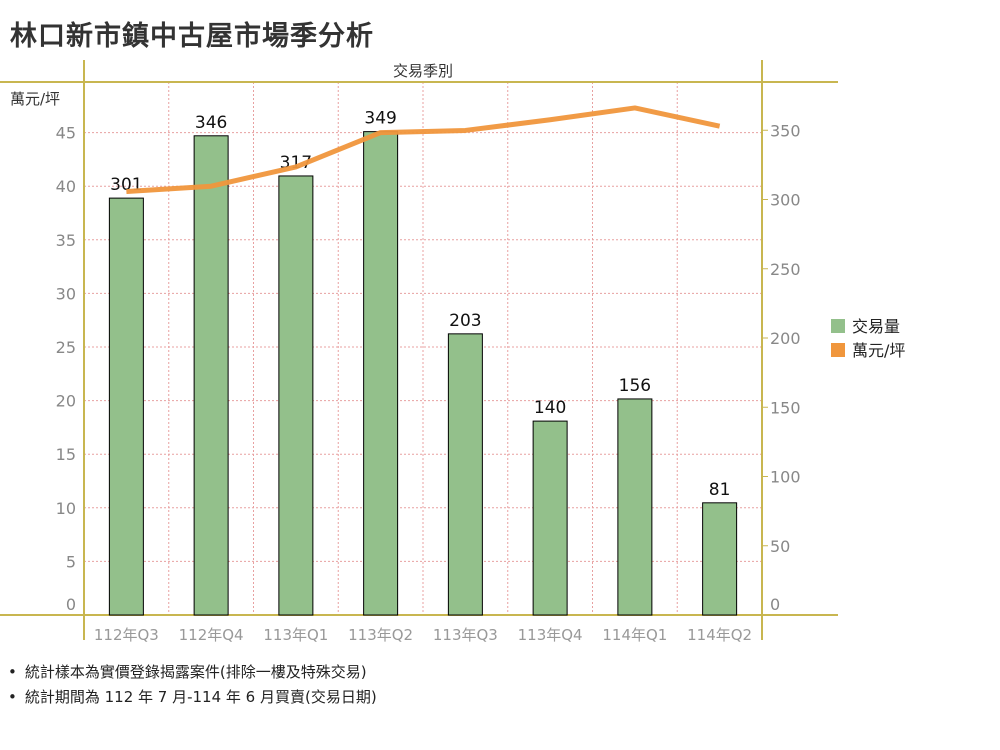  Describe the element at coordinates (35, 99) in the screenshot. I see `left-axis-title: 萬元/坪` at that location.